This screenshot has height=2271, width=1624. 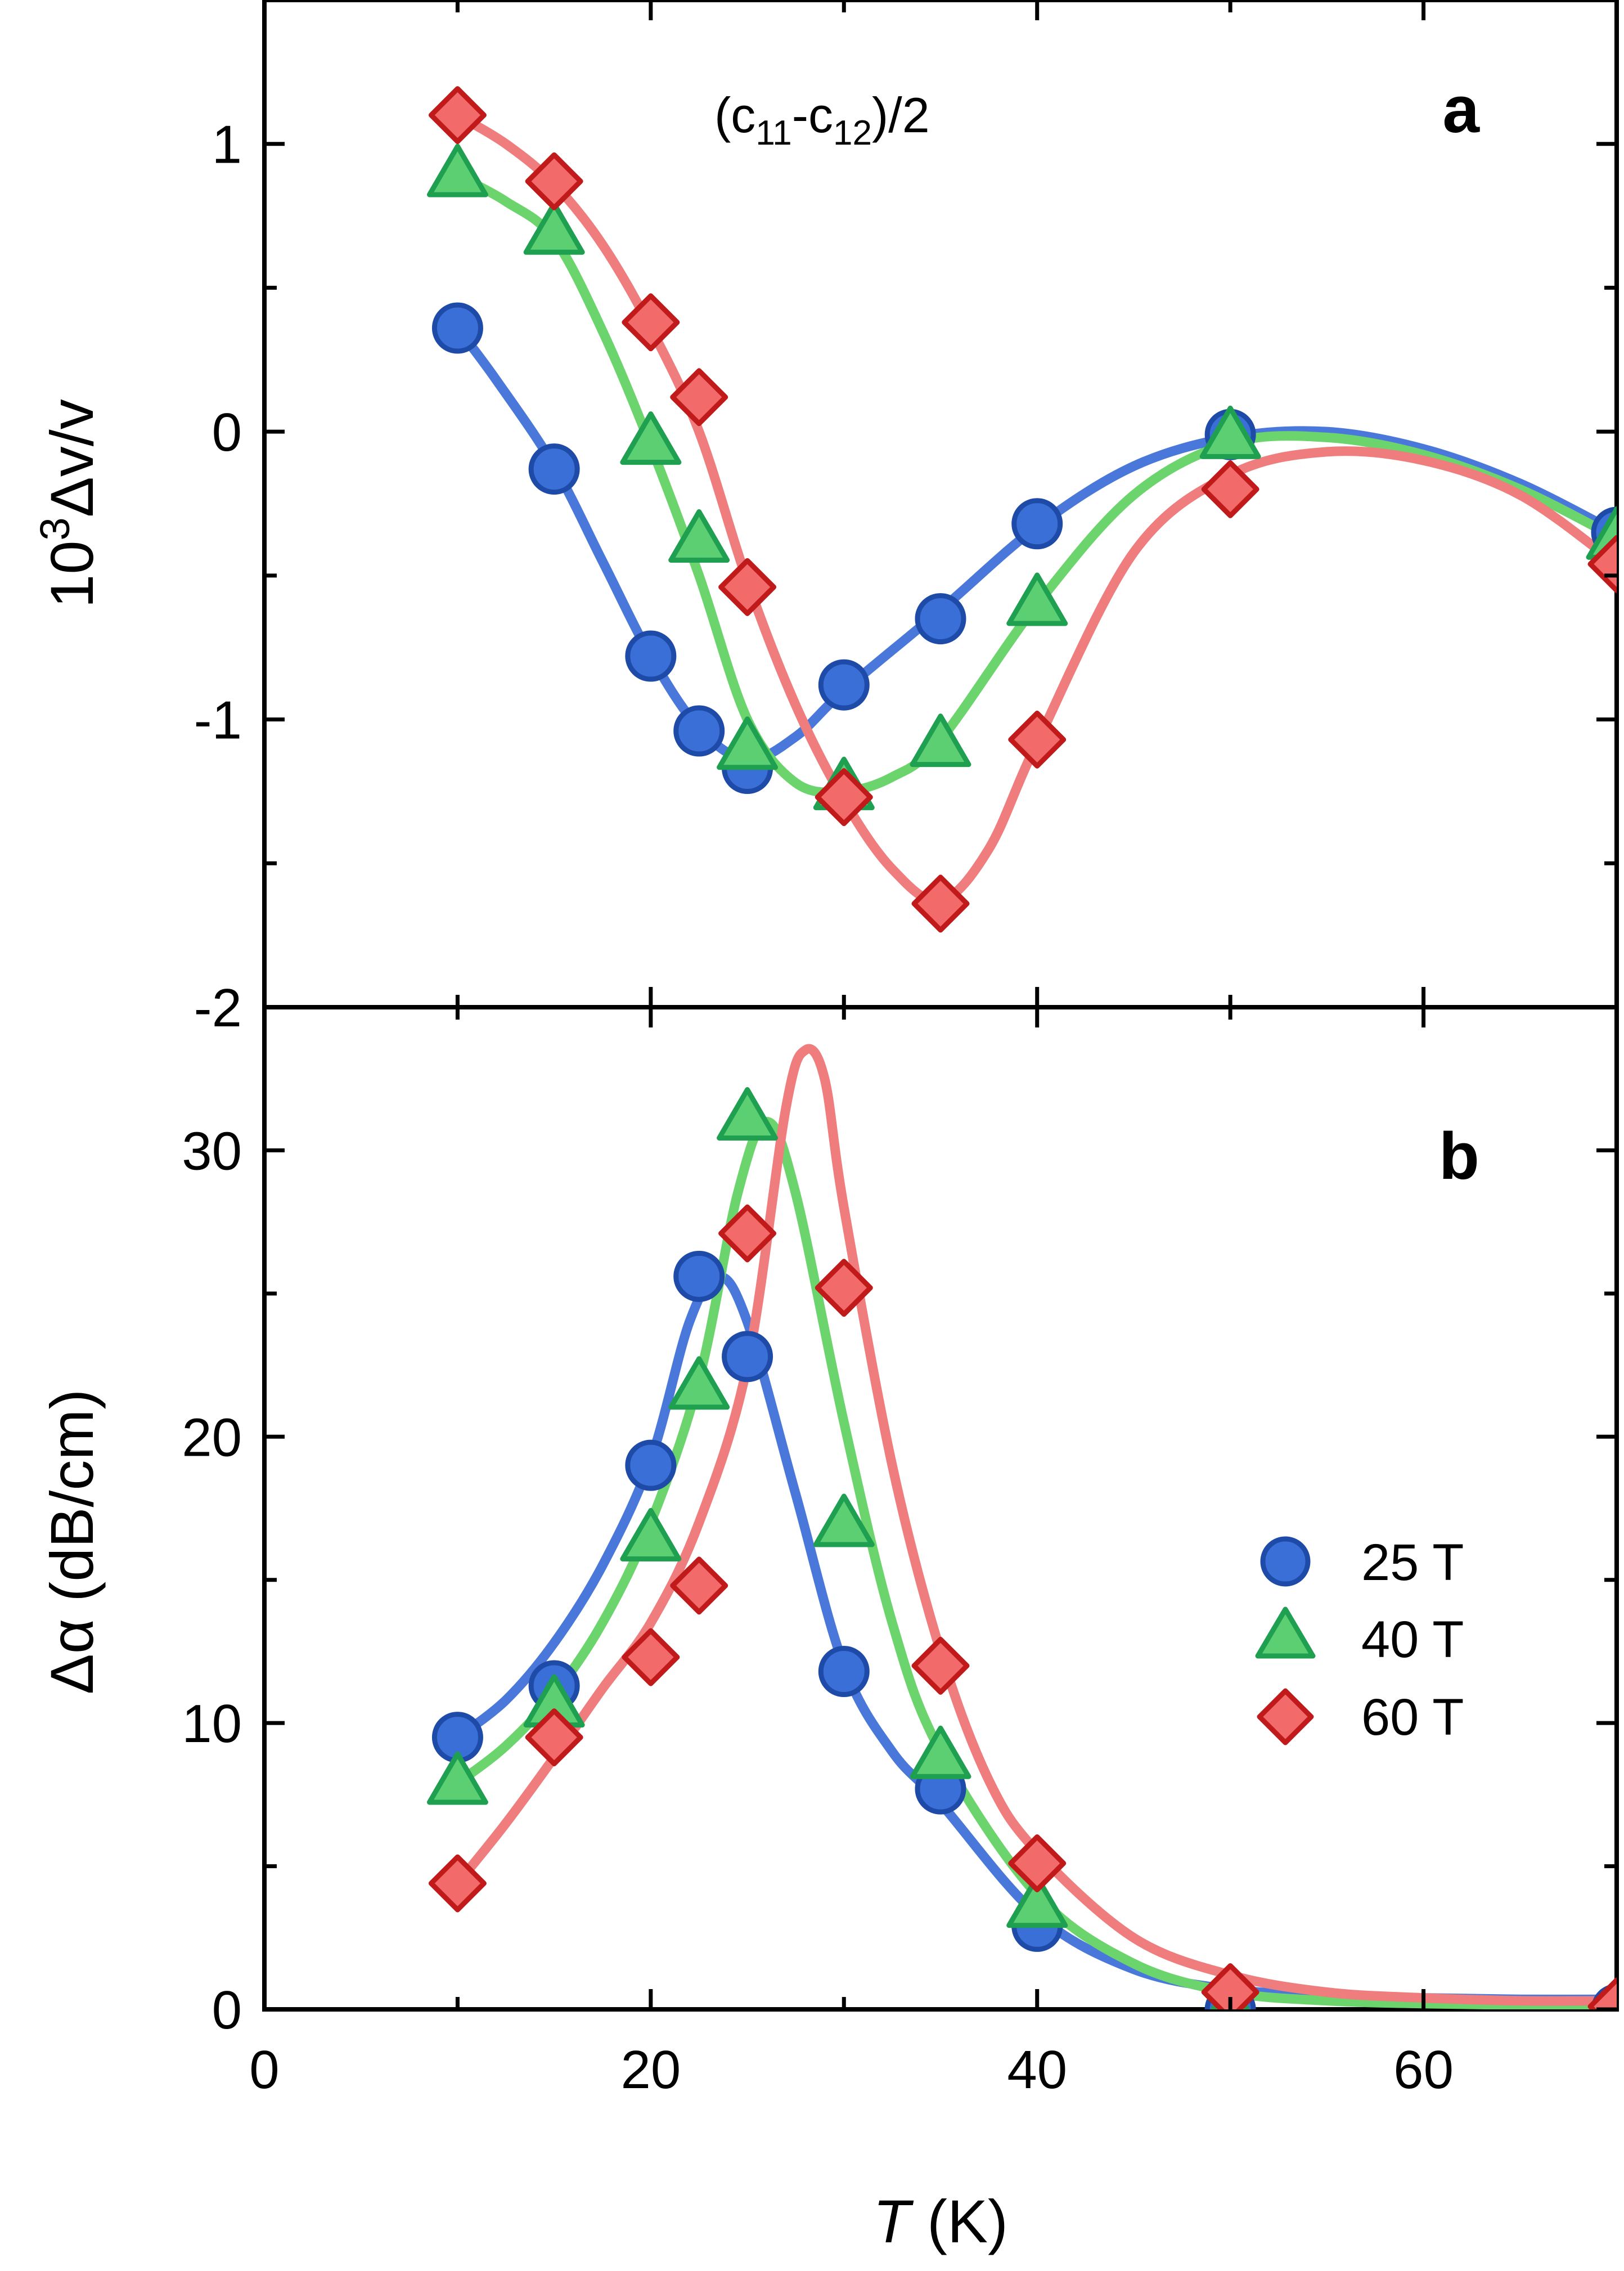 I want to click on x-tick-label: 60, so click(x=1423, y=2070).